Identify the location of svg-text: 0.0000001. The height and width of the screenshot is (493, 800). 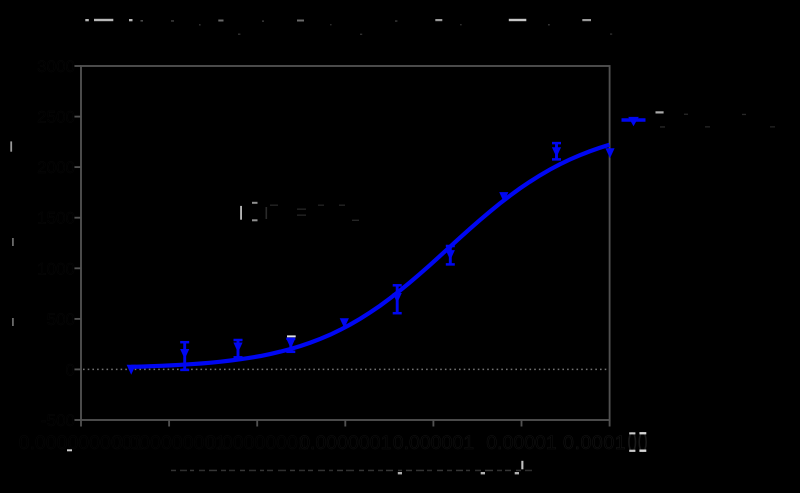
(345, 443).